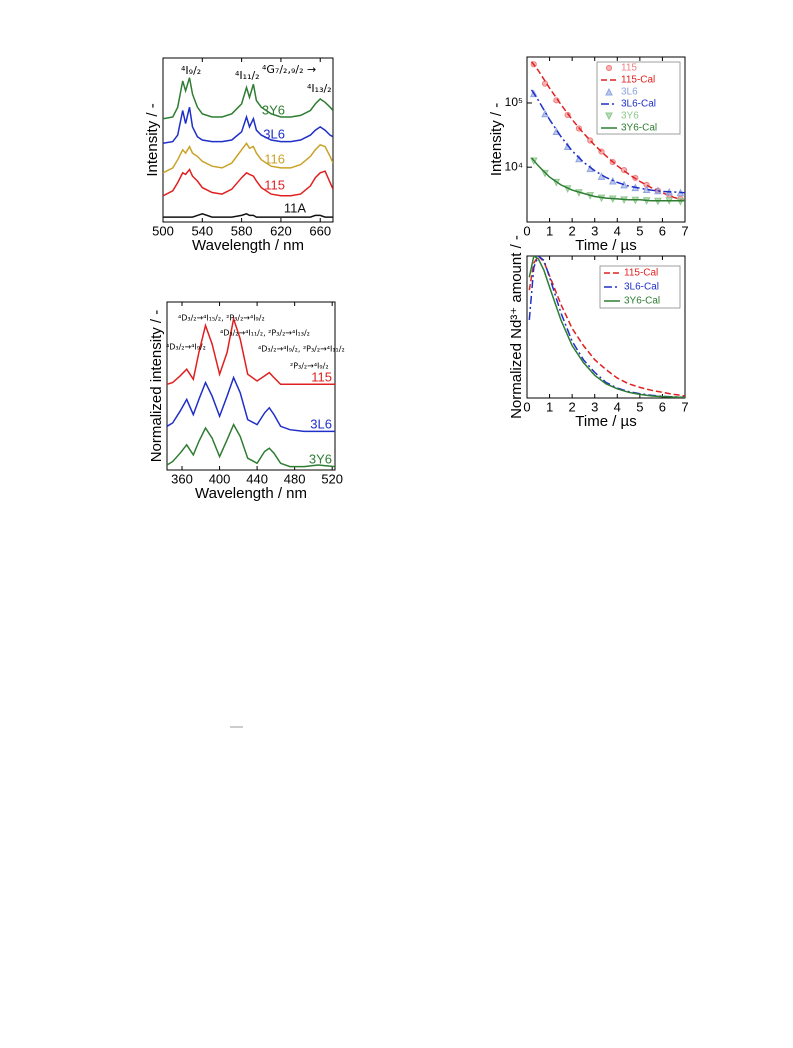 Image resolution: width=793 pixels, height=1048 pixels. I want to click on y-tick-label: 10⁴, so click(513, 166).